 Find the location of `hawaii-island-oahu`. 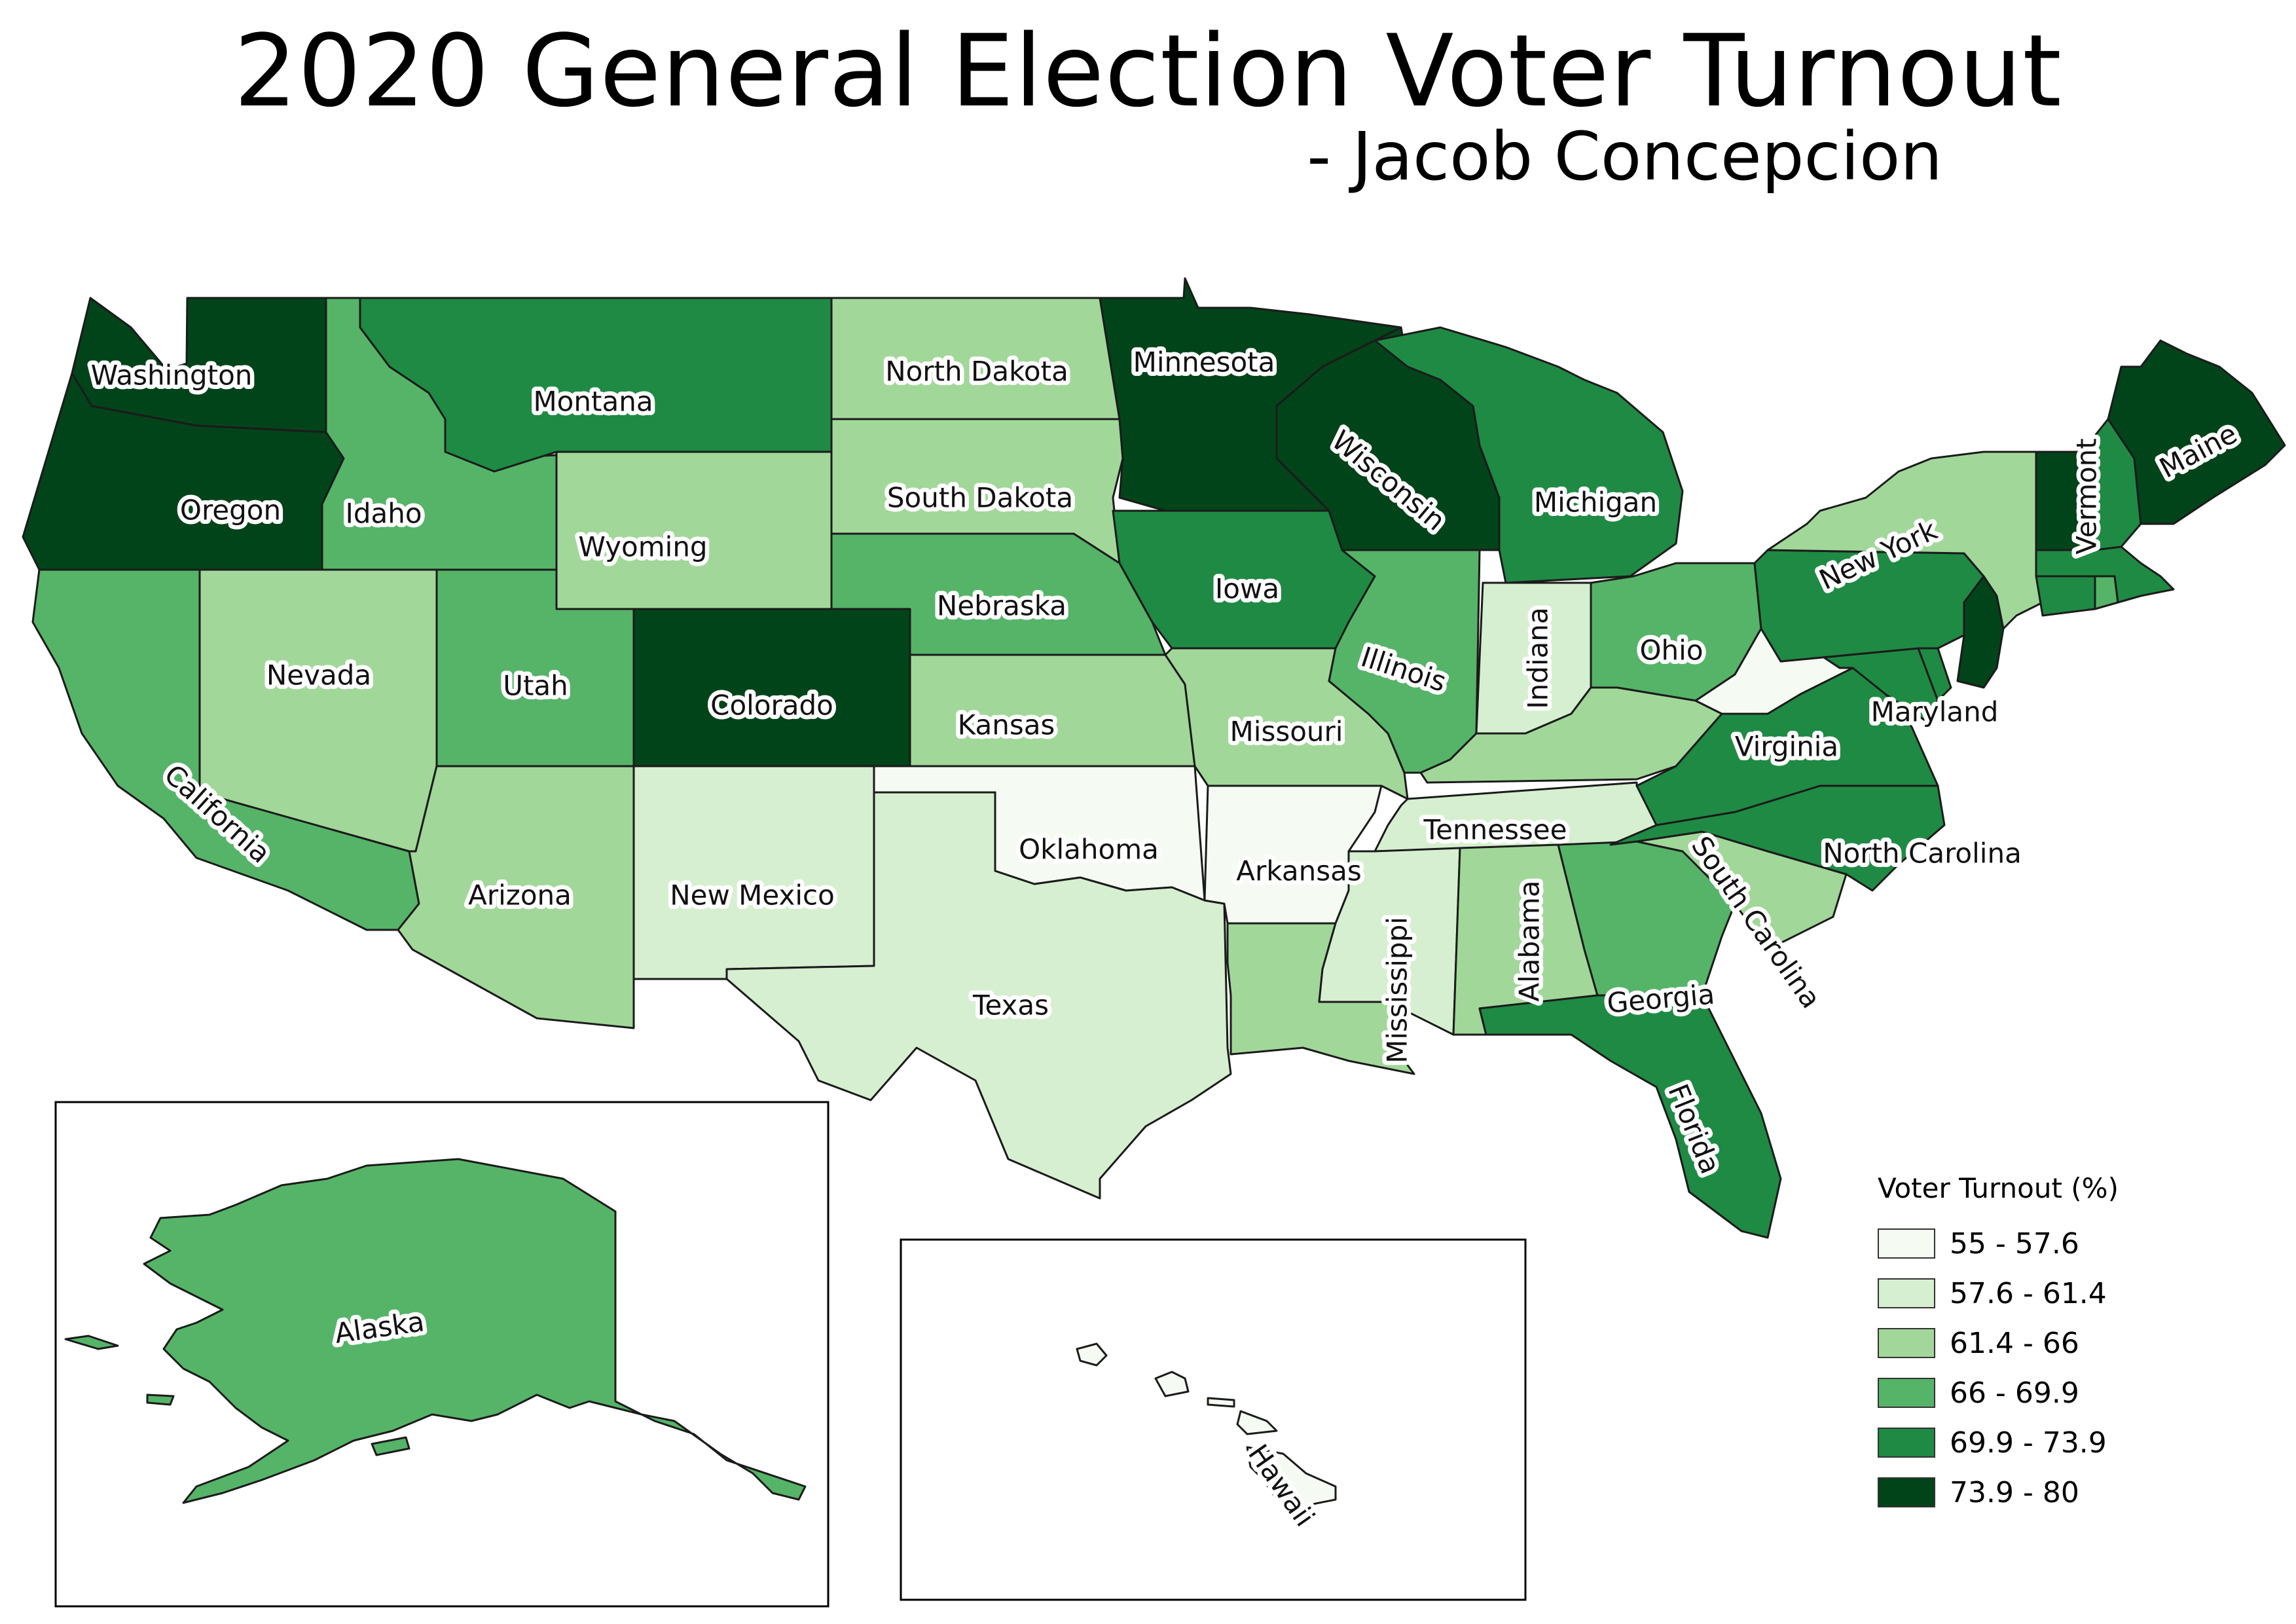

hawaii-island-oahu is located at coordinates (1172, 1384).